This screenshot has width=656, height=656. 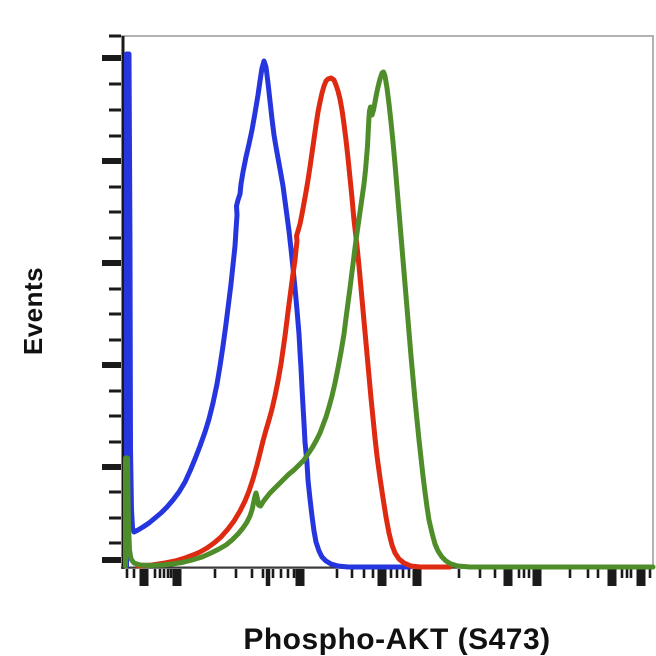 What do you see at coordinates (388, 577) in the screenshot?
I see `x-axis-ticks` at bounding box center [388, 577].